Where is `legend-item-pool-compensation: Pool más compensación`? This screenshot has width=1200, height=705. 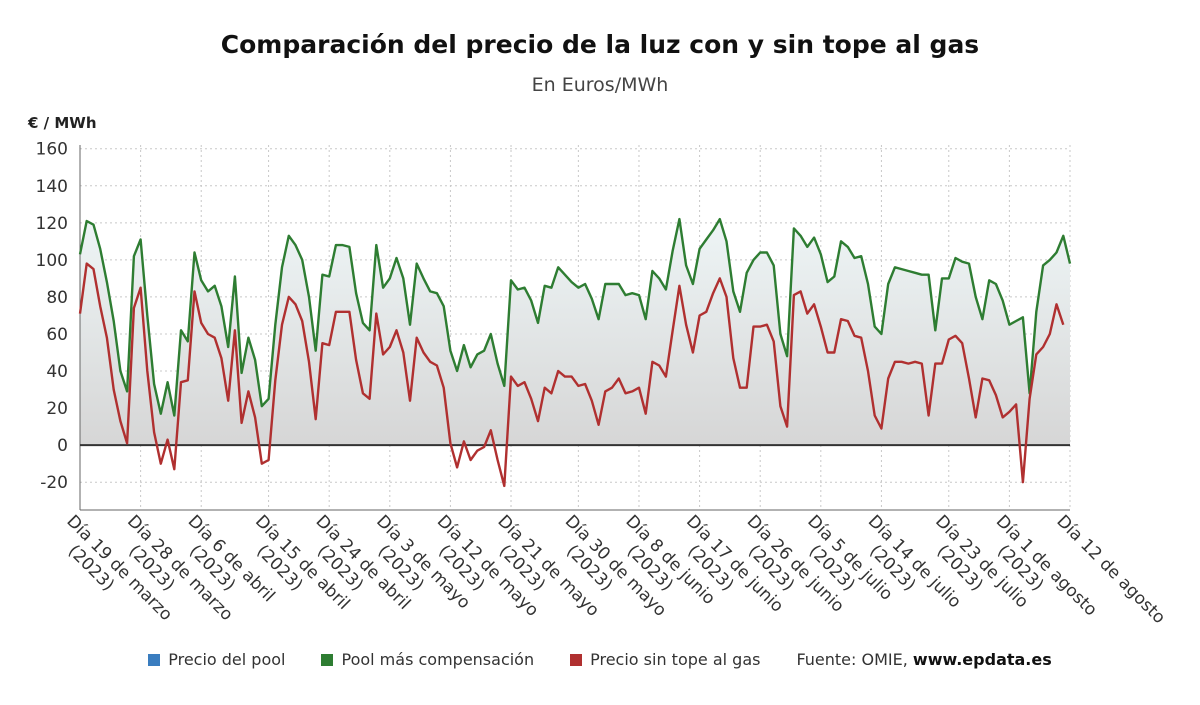 legend-item-pool-compensation: Pool más compensación is located at coordinates (427, 659).